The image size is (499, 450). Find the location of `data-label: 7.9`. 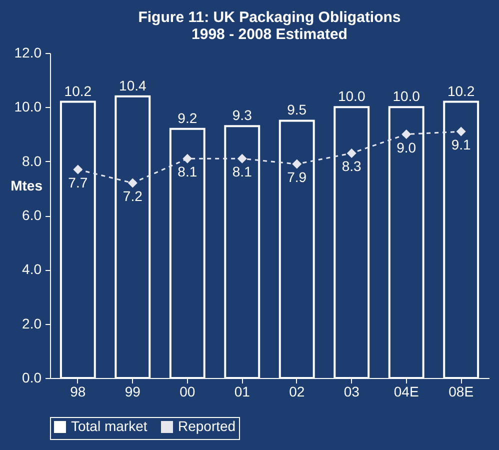

data-label: 7.9 is located at coordinates (297, 177).